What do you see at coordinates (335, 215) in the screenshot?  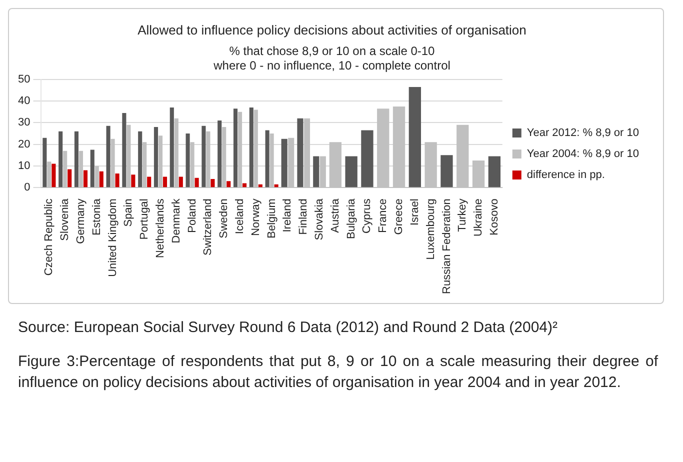 I see `x-tick-label: Austria` at bounding box center [335, 215].